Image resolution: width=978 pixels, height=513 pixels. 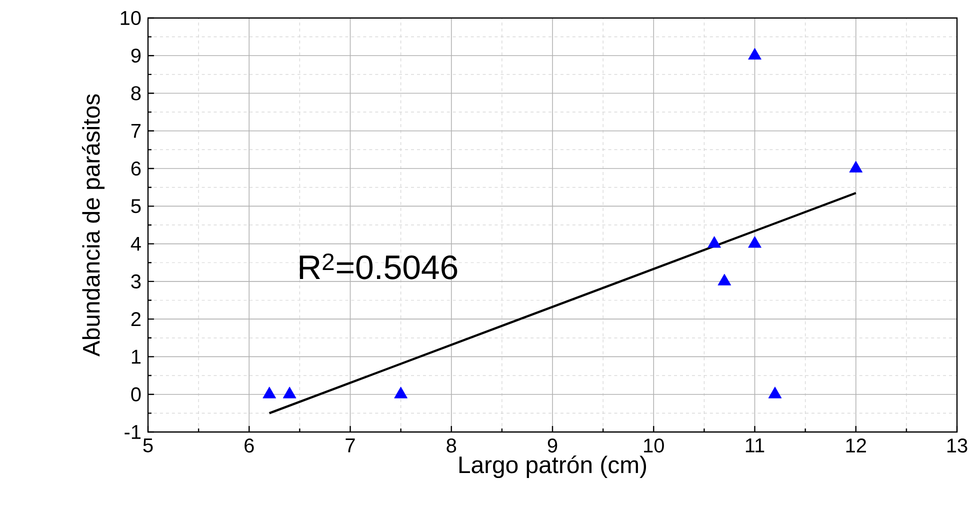 What do you see at coordinates (136, 206) in the screenshot?
I see `y-tick-label: 5` at bounding box center [136, 206].